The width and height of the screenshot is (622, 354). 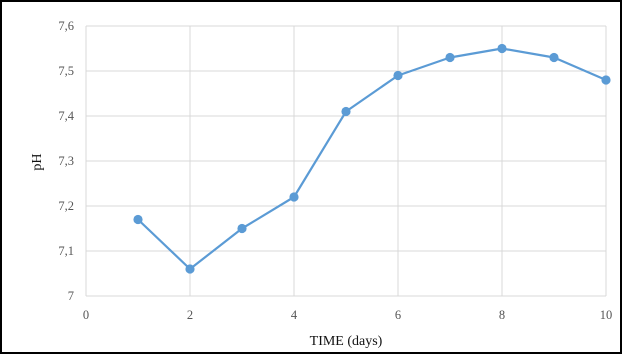 I want to click on y-tick-label: 7,2, so click(x=66, y=206).